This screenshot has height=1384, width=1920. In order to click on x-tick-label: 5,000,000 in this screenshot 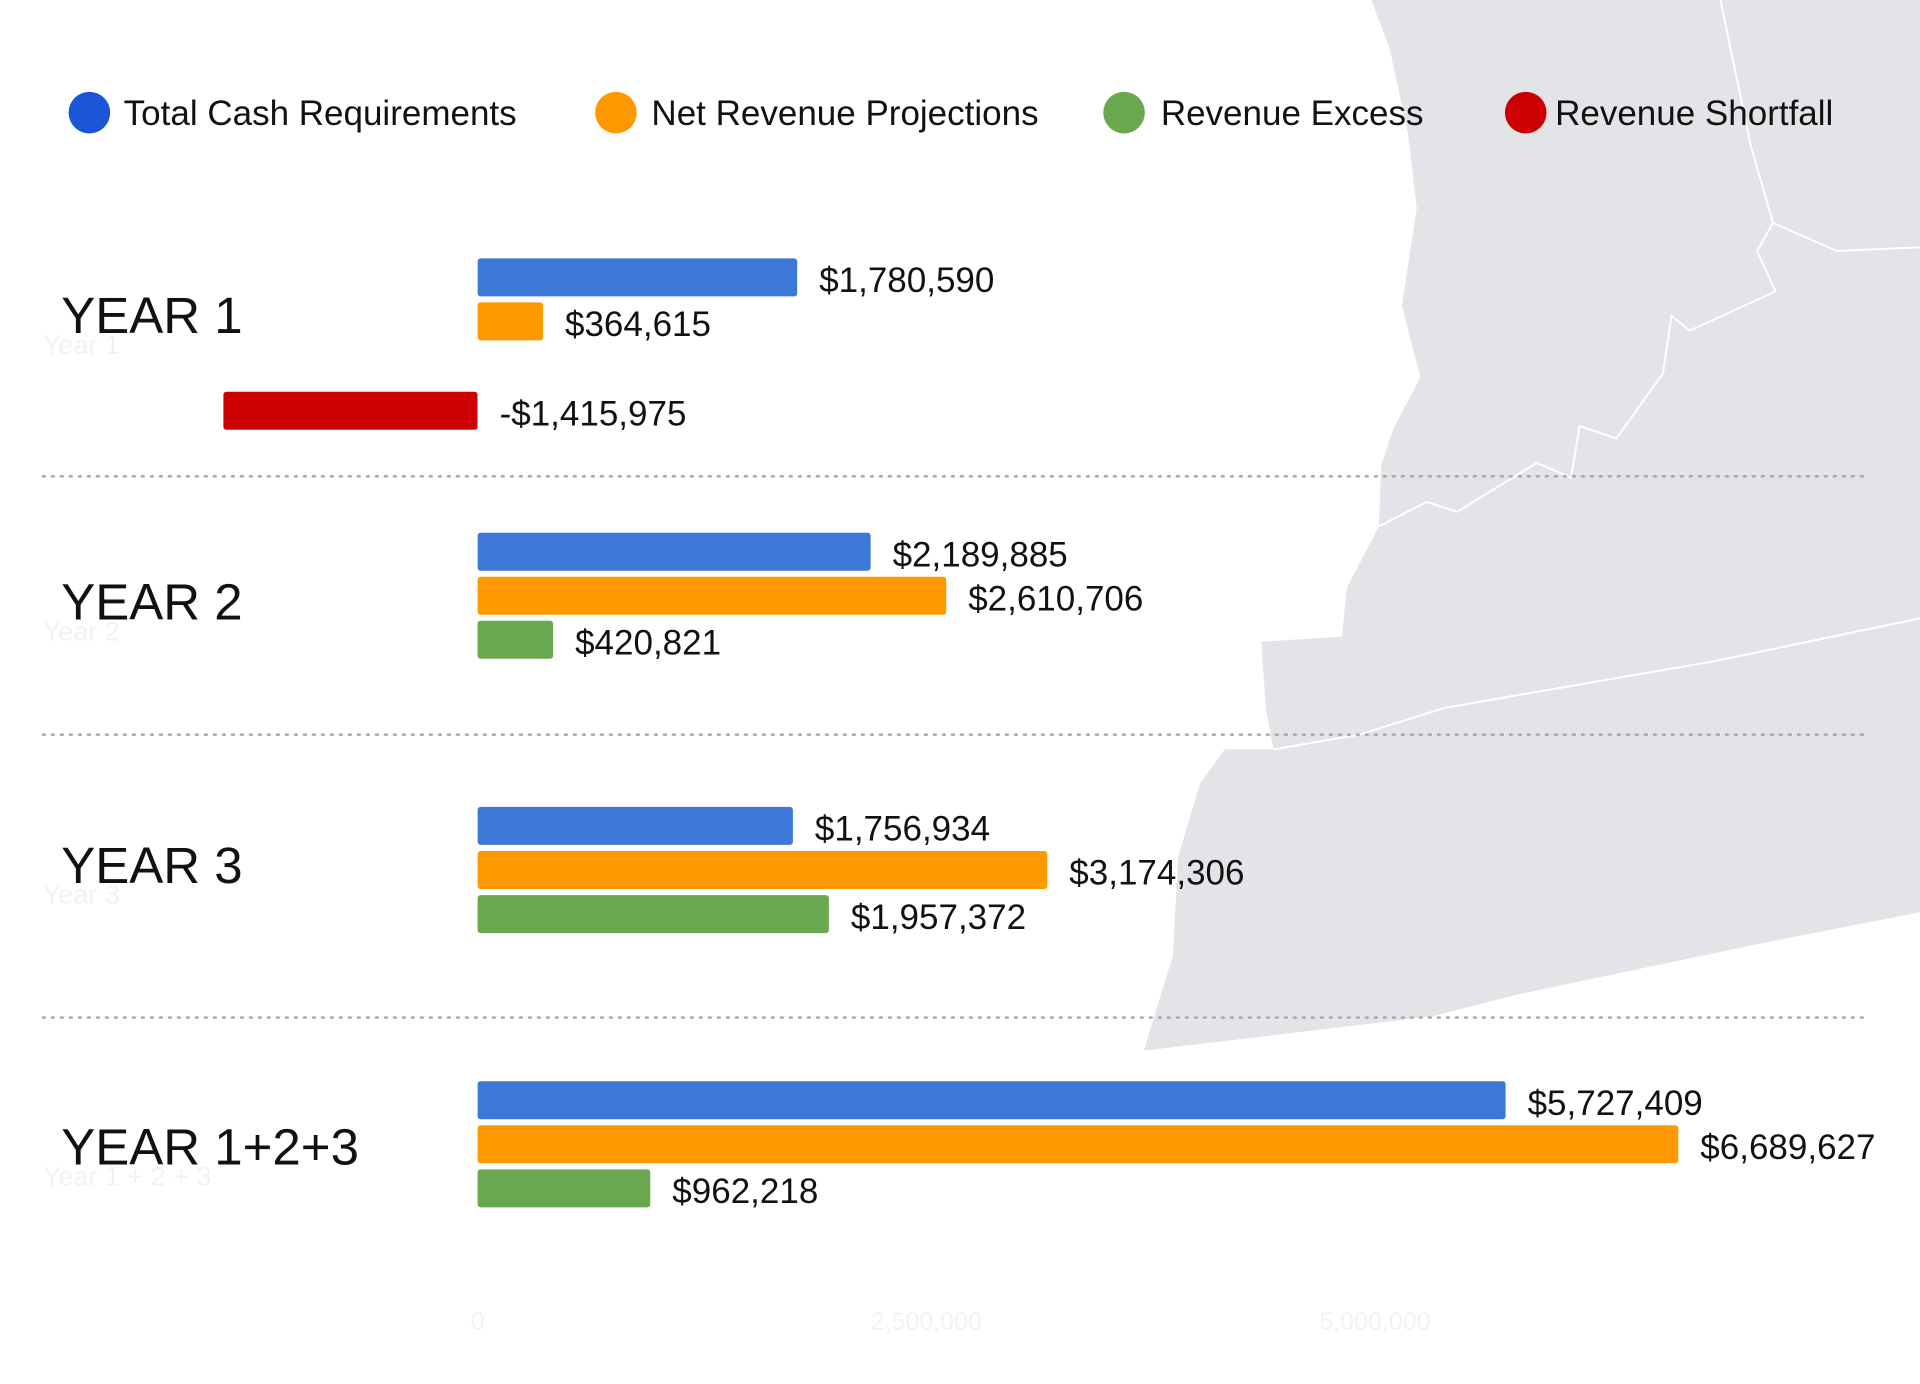, I will do `click(1374, 1322)`.